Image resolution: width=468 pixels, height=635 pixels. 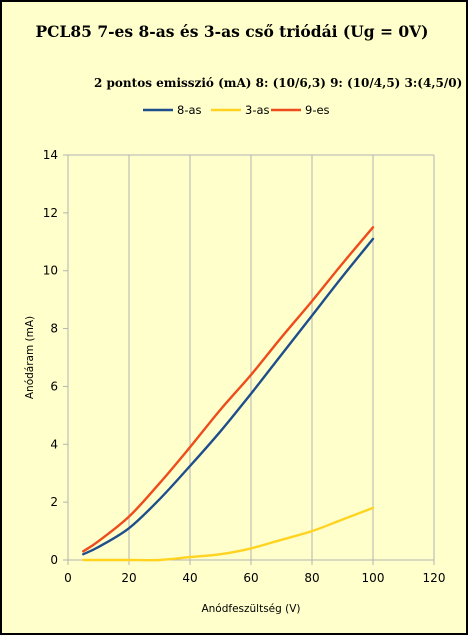 I want to click on x-axis-label: Anódfeszültség (V), so click(x=250, y=609).